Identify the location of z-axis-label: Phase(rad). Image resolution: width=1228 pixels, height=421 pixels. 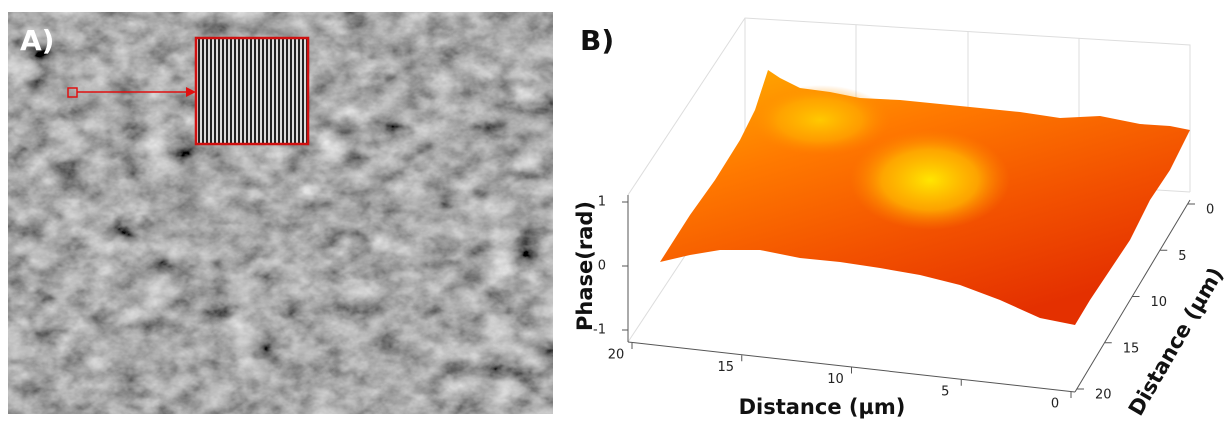
(585, 266).